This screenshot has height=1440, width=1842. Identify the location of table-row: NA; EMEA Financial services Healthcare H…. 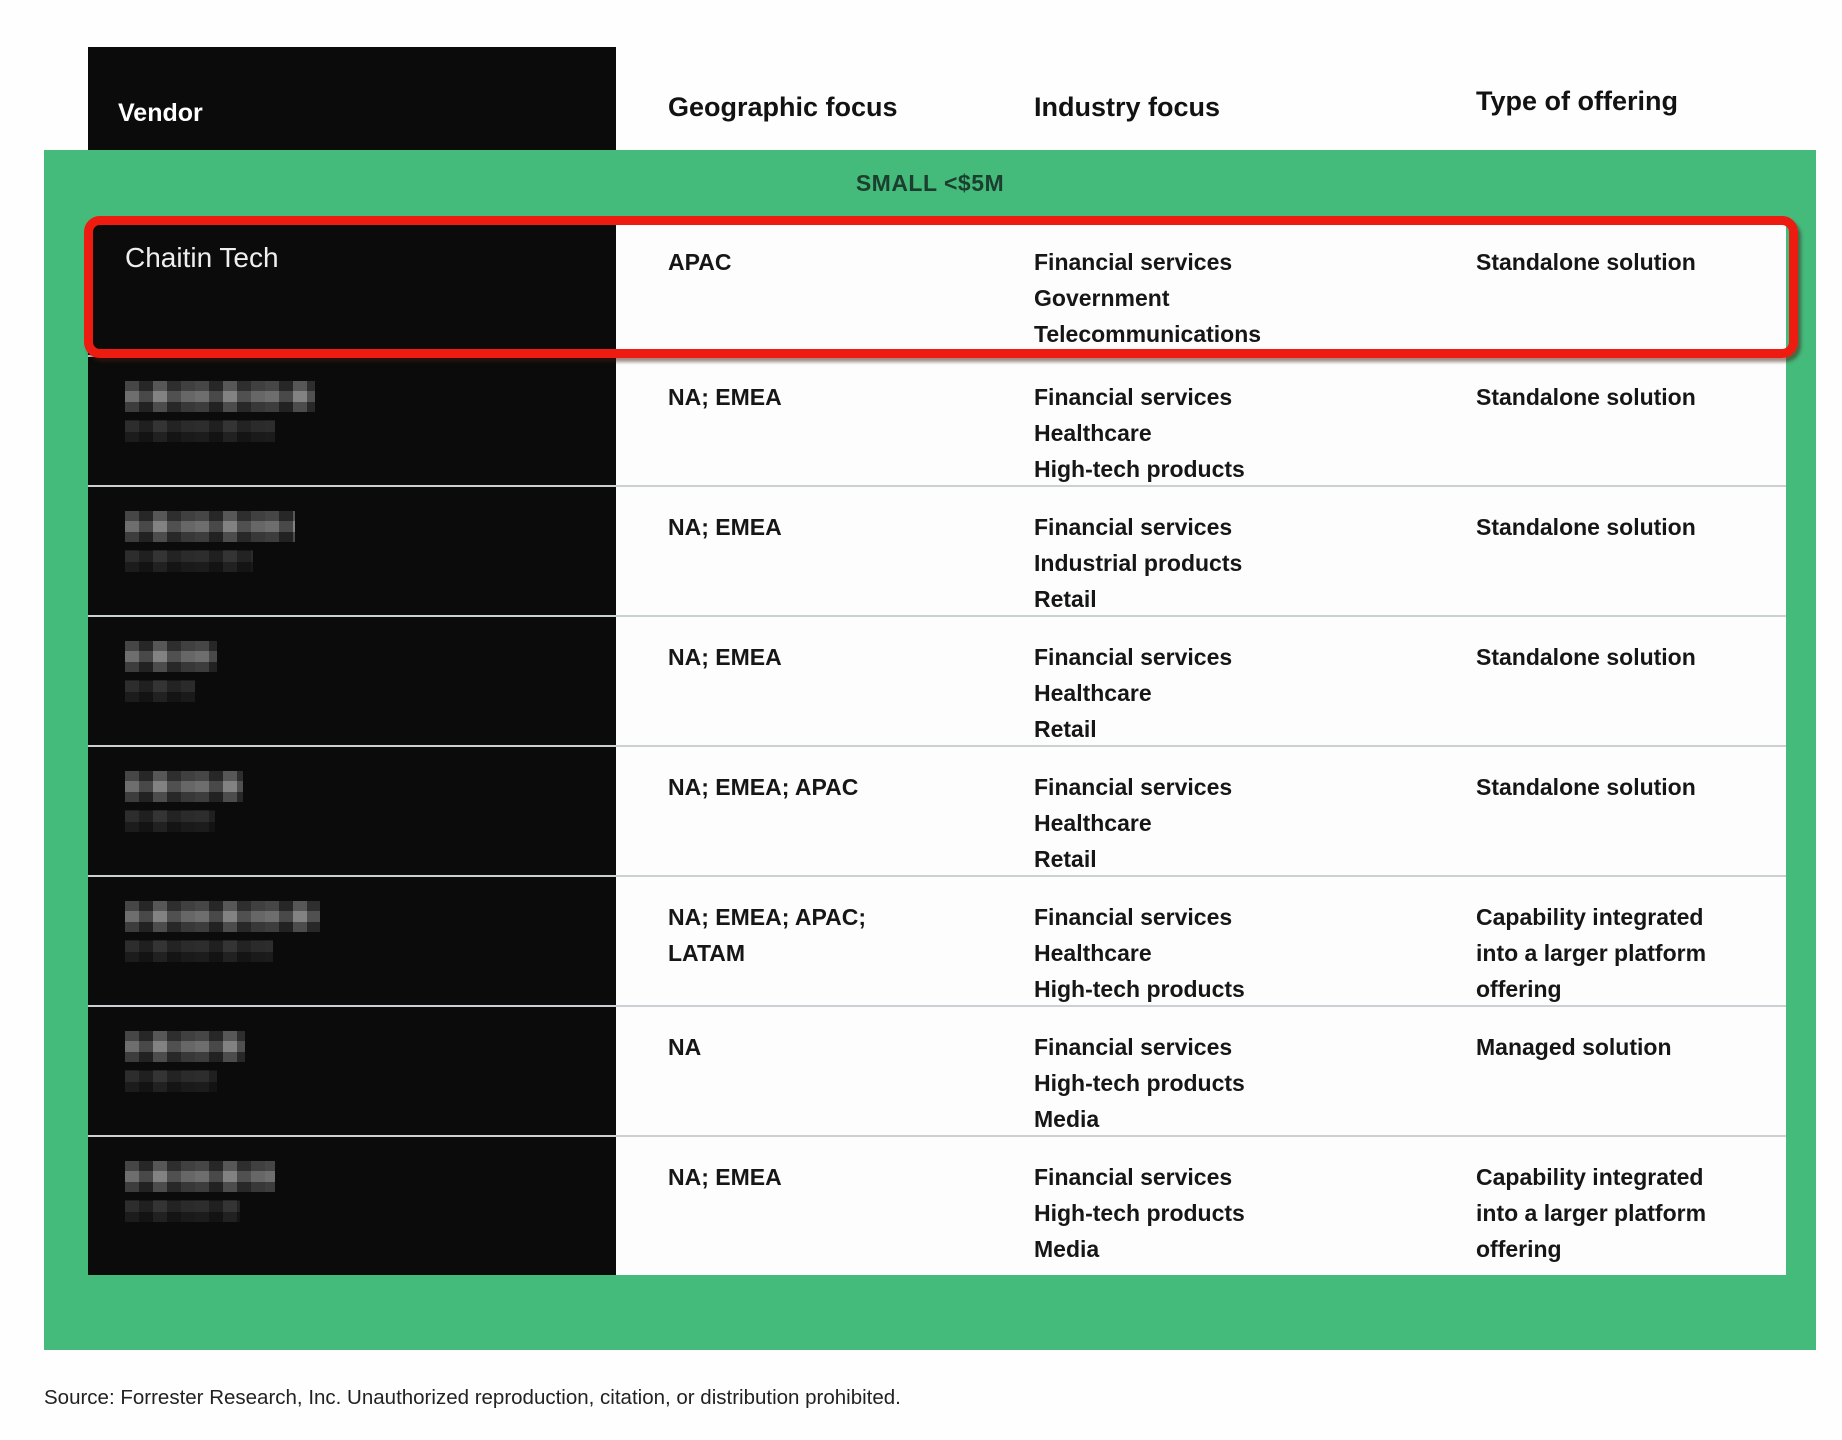
(937, 420).